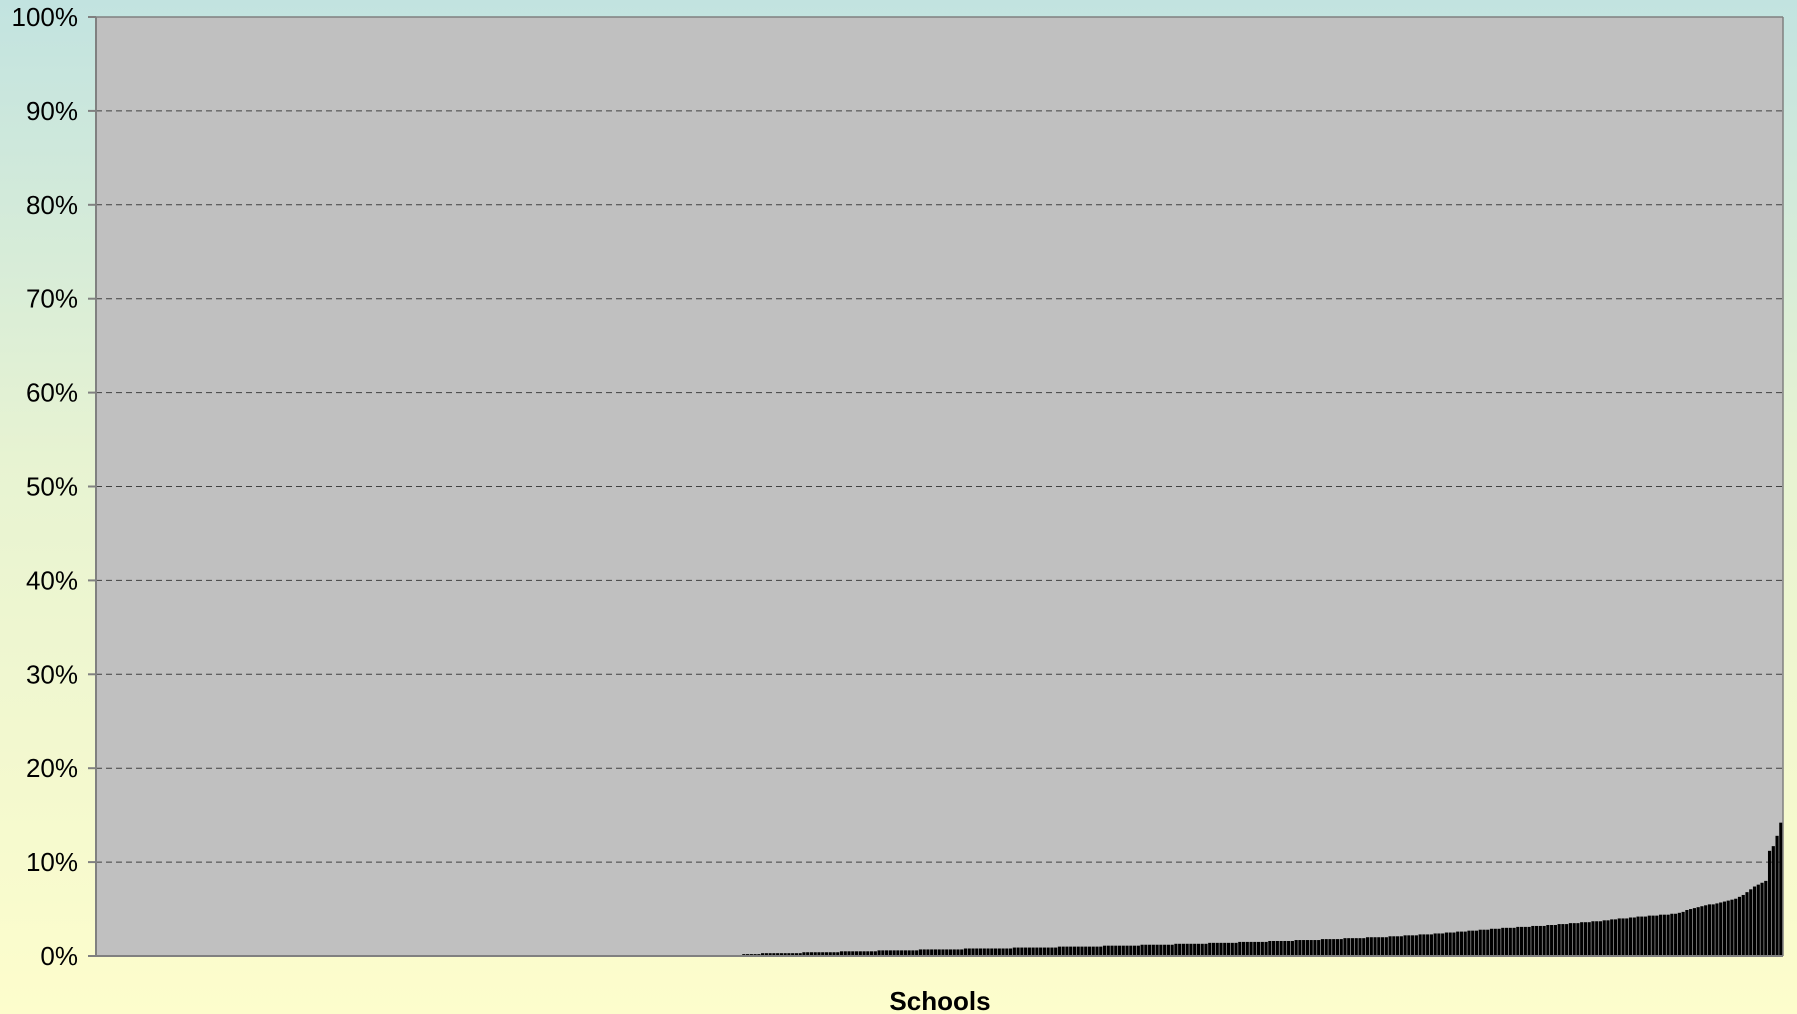 This screenshot has height=1014, width=1797. I want to click on y-tick-label: 60%, so click(52, 393).